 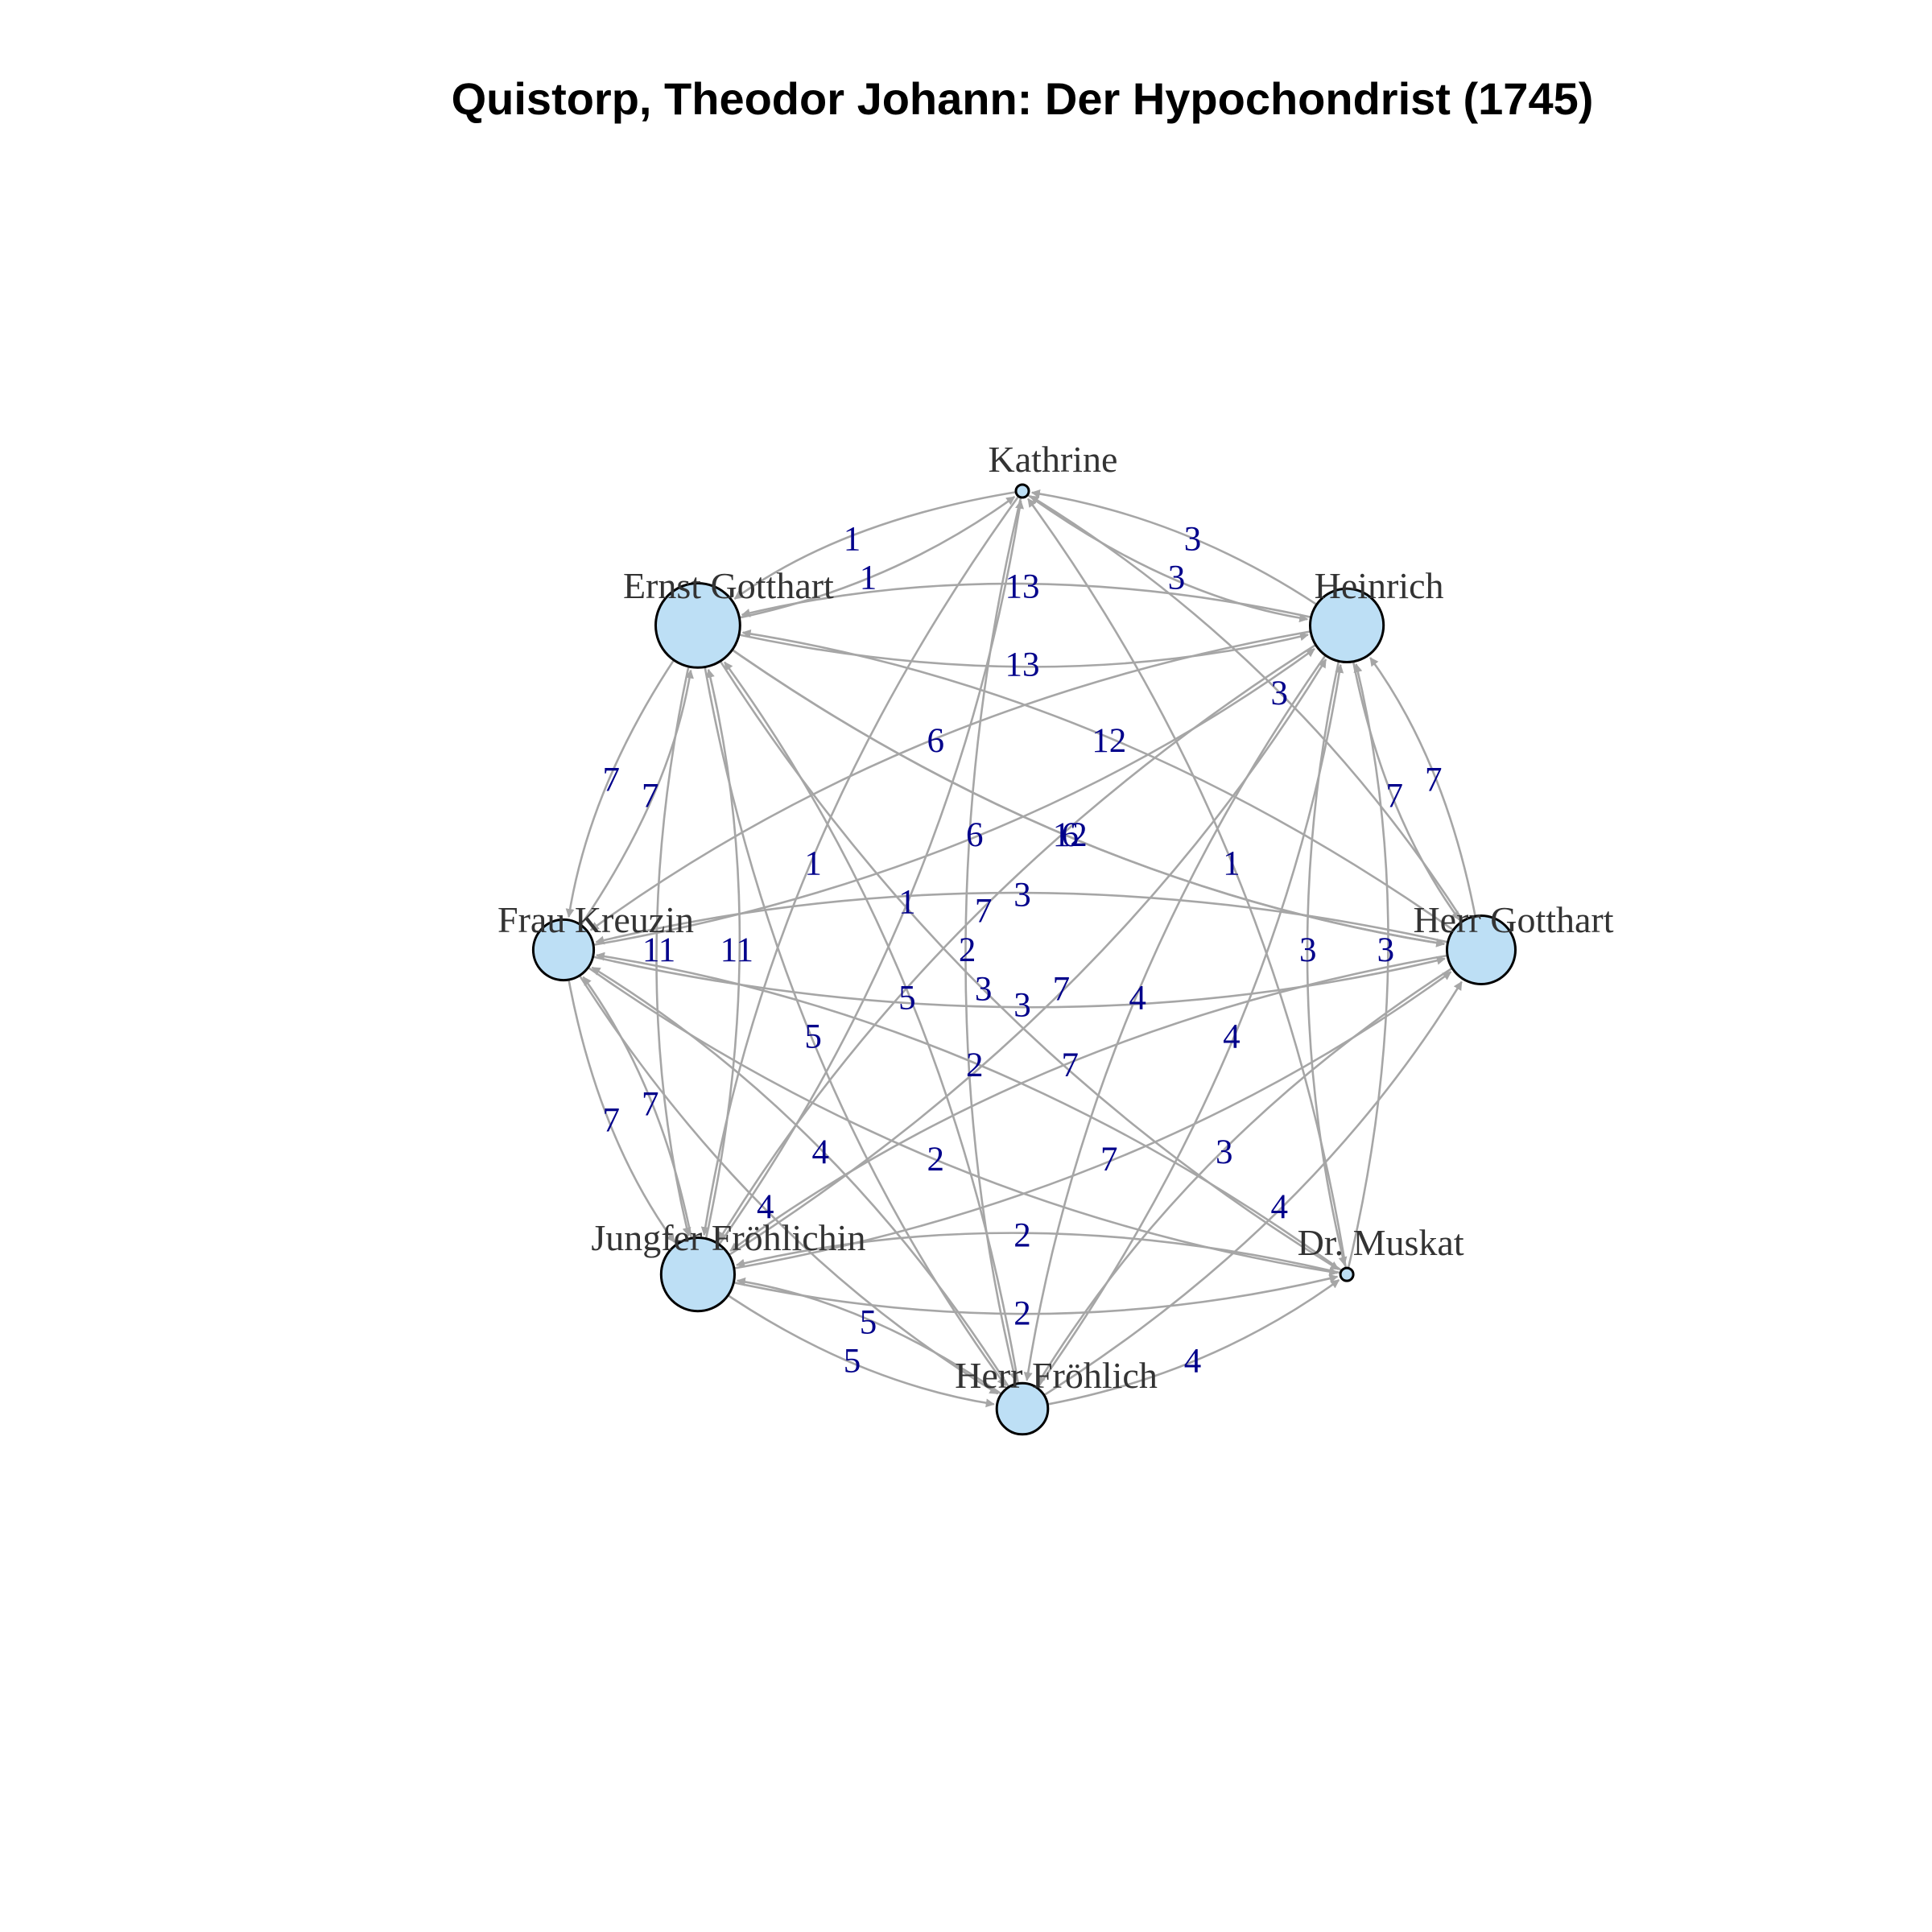 What do you see at coordinates (1379, 585) in the screenshot?
I see `node-label-heinrich: Heinrich` at bounding box center [1379, 585].